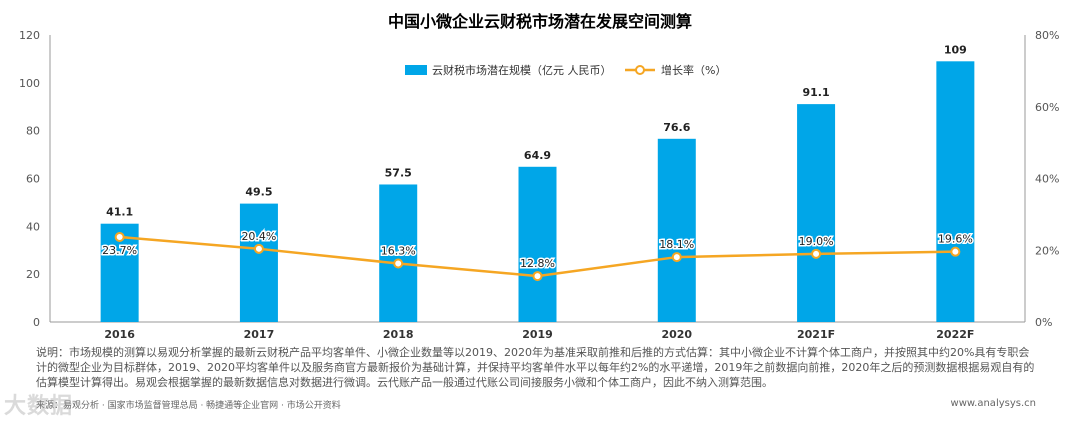  I want to click on x-tick-label: 2021F, so click(816, 334).